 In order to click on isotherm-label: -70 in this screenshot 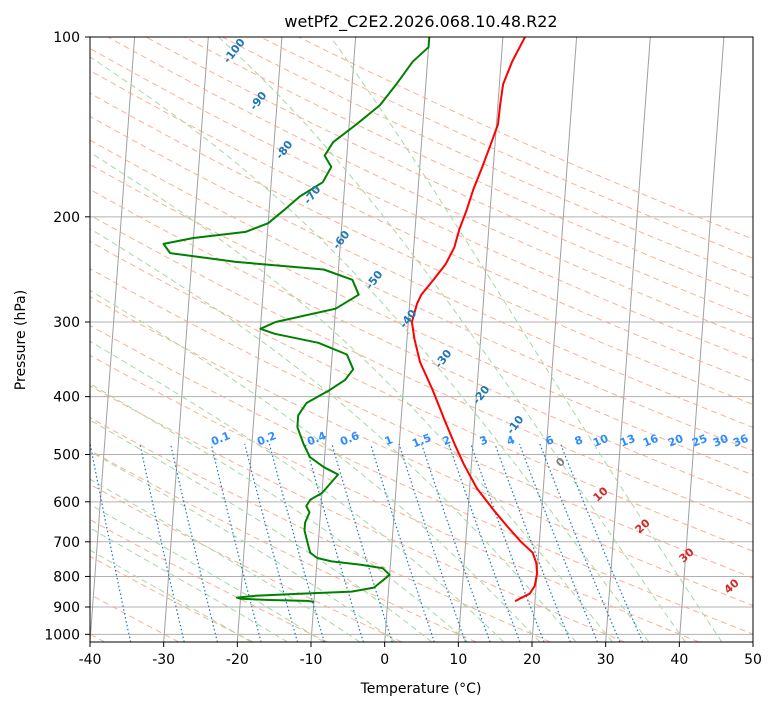, I will do `click(312, 195)`.